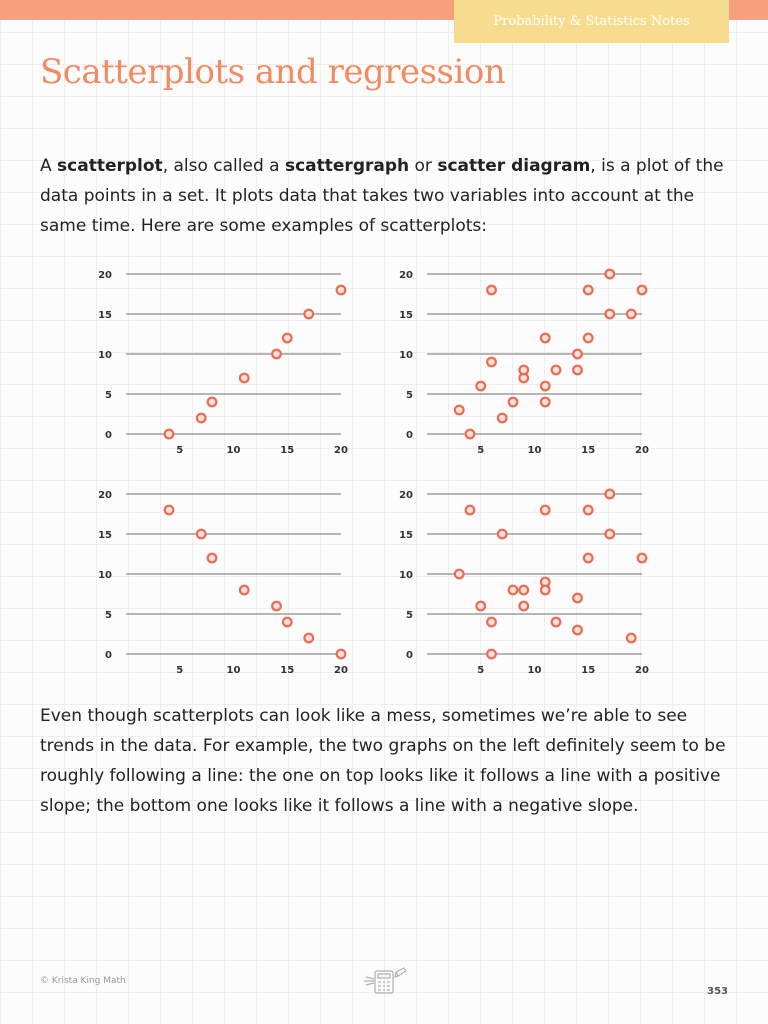  Describe the element at coordinates (524, 582) in the screenshot. I see `scatterplot-bottom-right: 0 5 10 15 20 5 10 15 20` at that location.